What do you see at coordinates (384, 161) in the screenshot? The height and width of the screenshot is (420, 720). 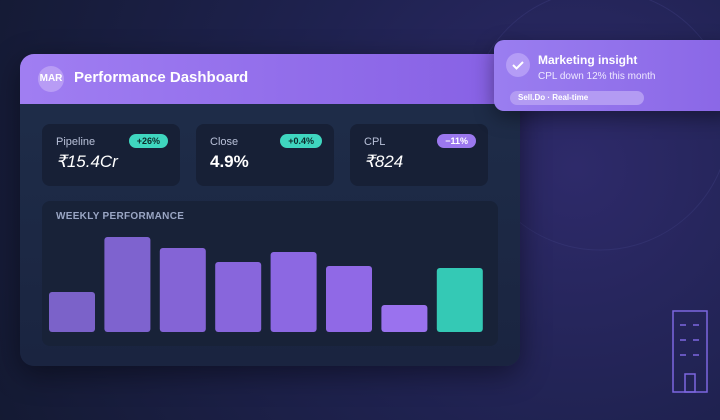 I see `kpi-value: ₹824` at bounding box center [384, 161].